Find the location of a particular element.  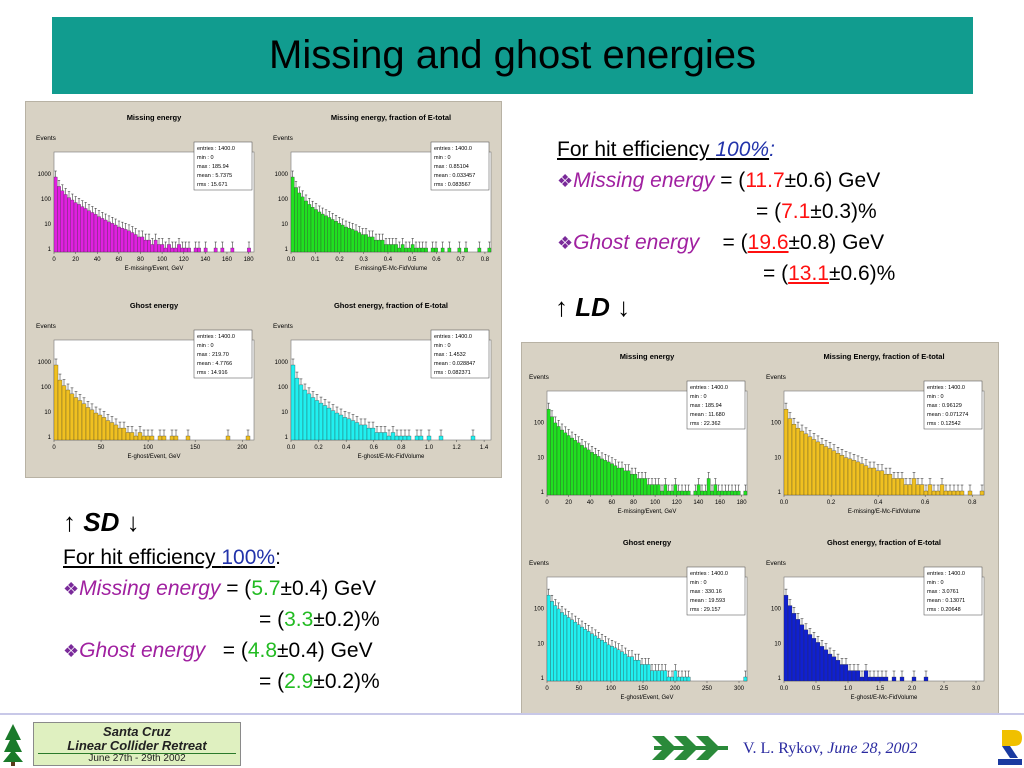

x-tick-label: 60 is located at coordinates (612, 503).